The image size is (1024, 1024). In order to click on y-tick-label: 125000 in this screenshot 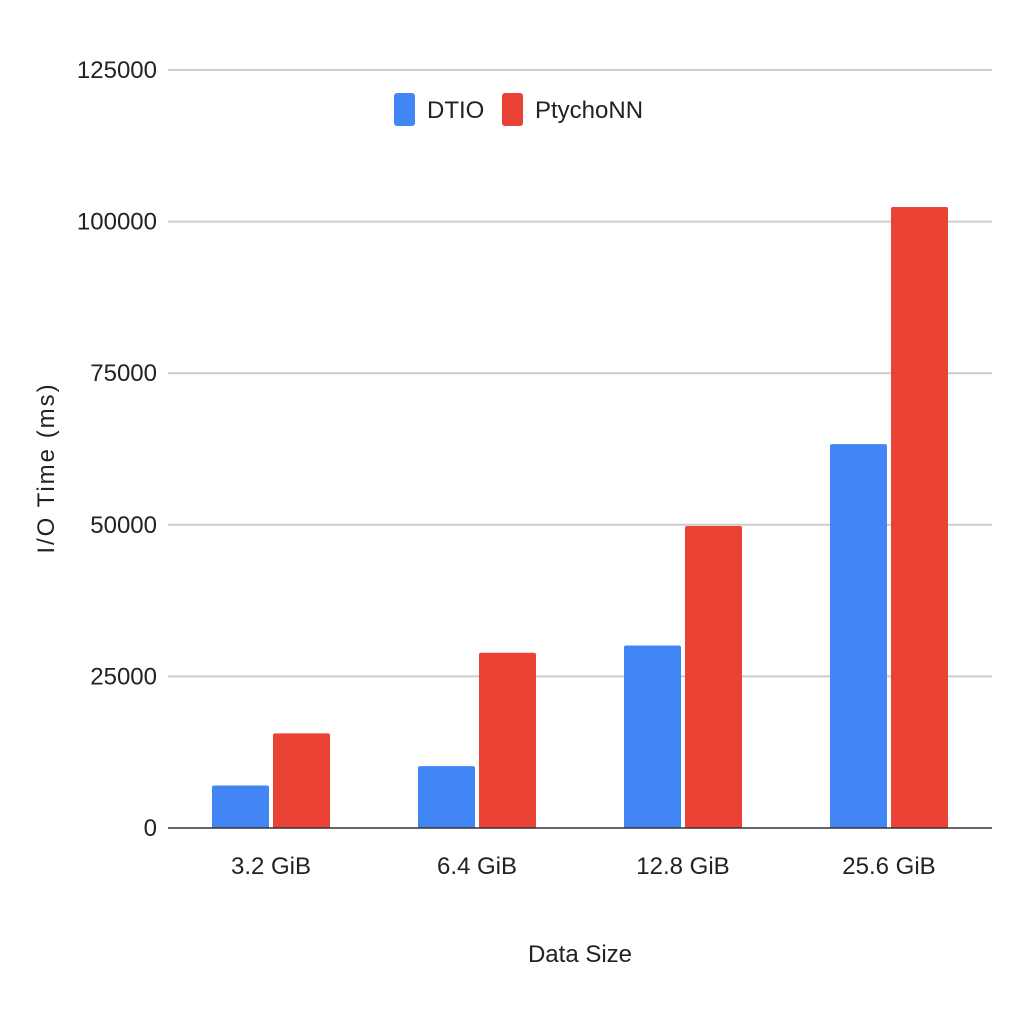, I will do `click(117, 70)`.